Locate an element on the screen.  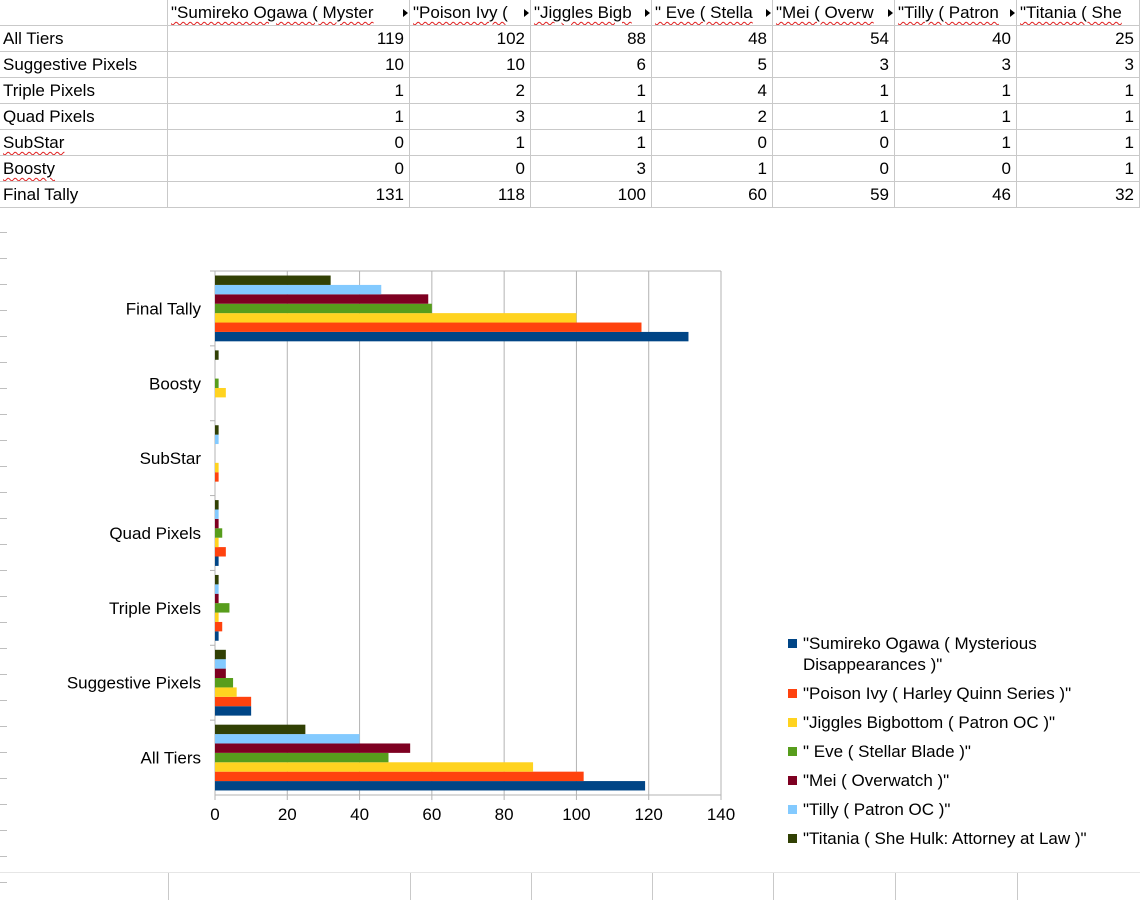
column-header-cell: "Tilly ( Patron is located at coordinates (956, 13).